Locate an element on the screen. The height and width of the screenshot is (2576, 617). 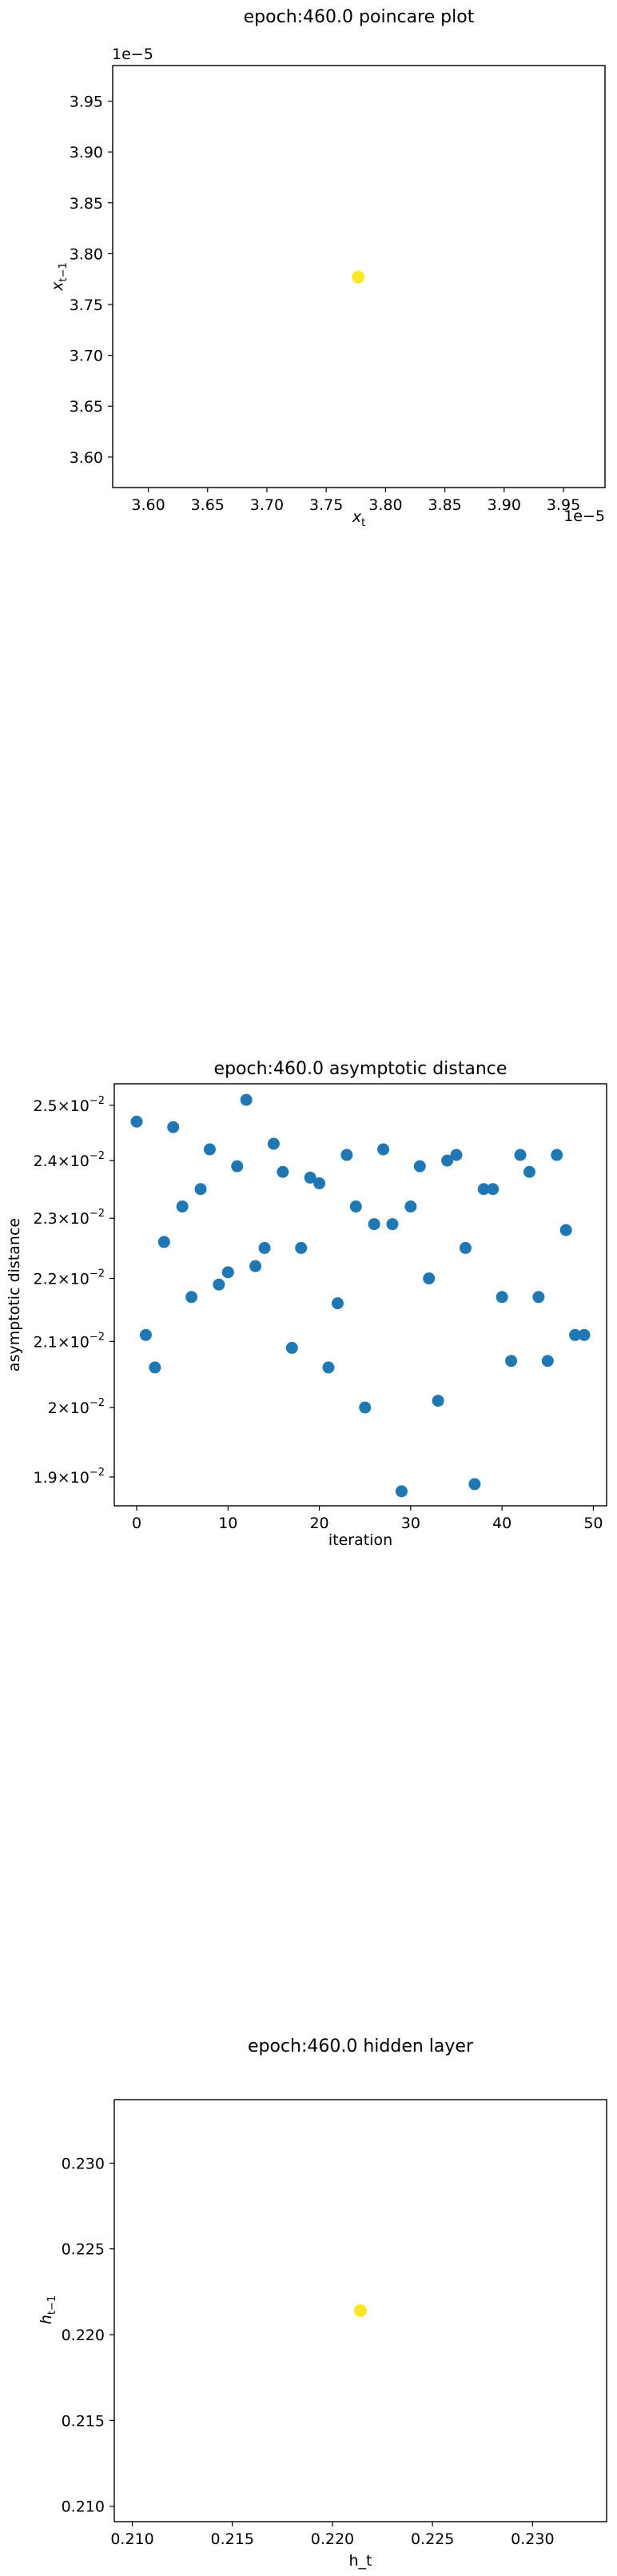
y-tick-label: 3.60 is located at coordinates (86, 458).